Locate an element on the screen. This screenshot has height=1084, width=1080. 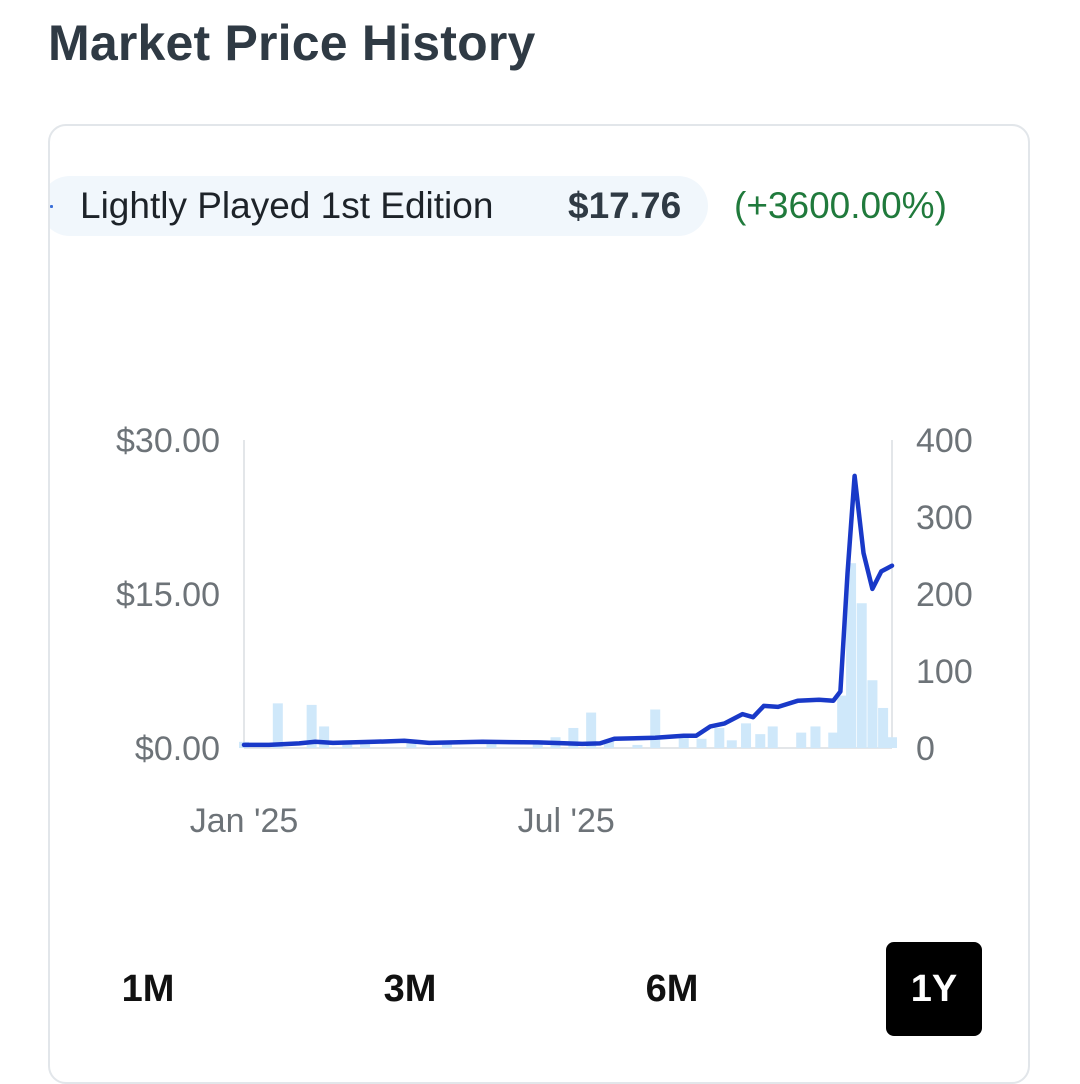
range-button-3m: 3M is located at coordinates (410, 988).